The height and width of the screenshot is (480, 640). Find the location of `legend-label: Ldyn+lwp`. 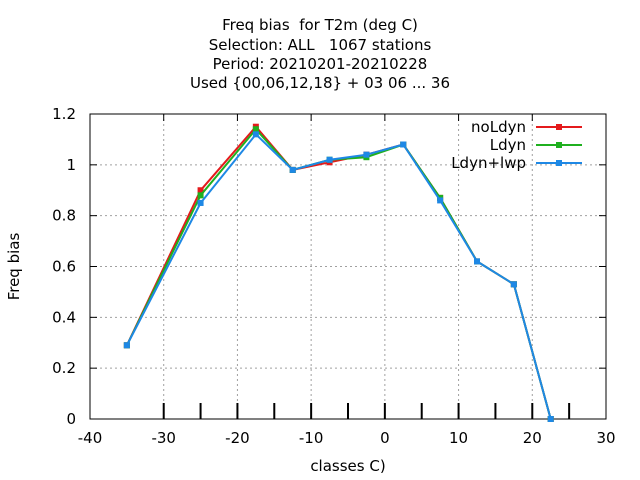

legend-label: Ldyn+lwp is located at coordinates (488, 163).